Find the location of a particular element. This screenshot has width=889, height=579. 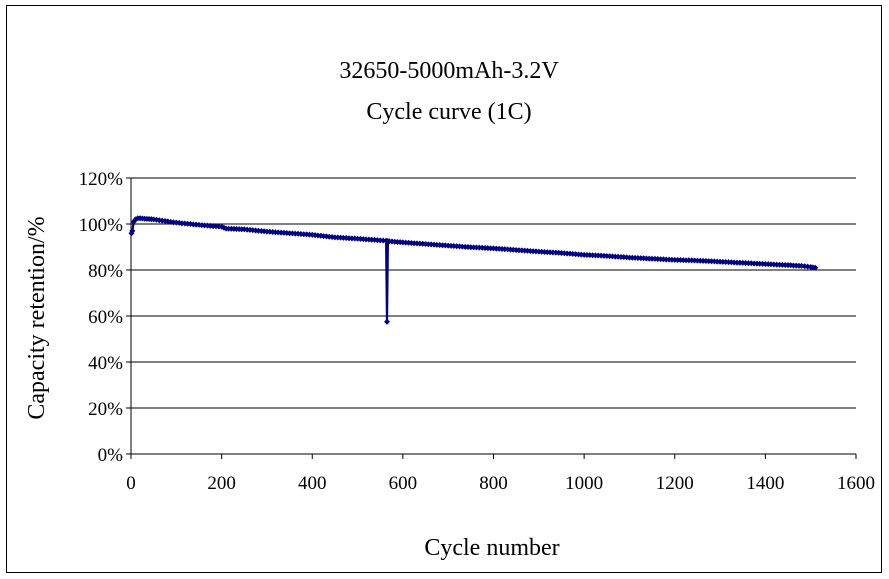

y-tick-labels: 0% 20% 40% 60% 80% 100% 120% is located at coordinates (101, 317).